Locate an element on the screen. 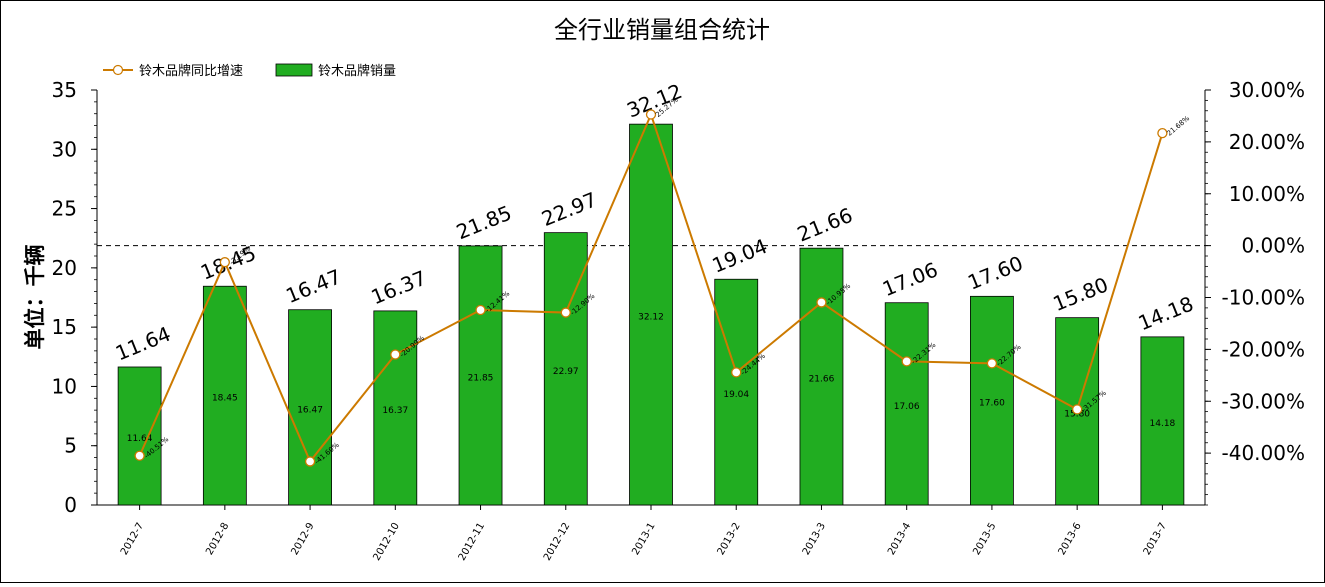  y-right-tick-label: 0.00% is located at coordinates (1273, 246).